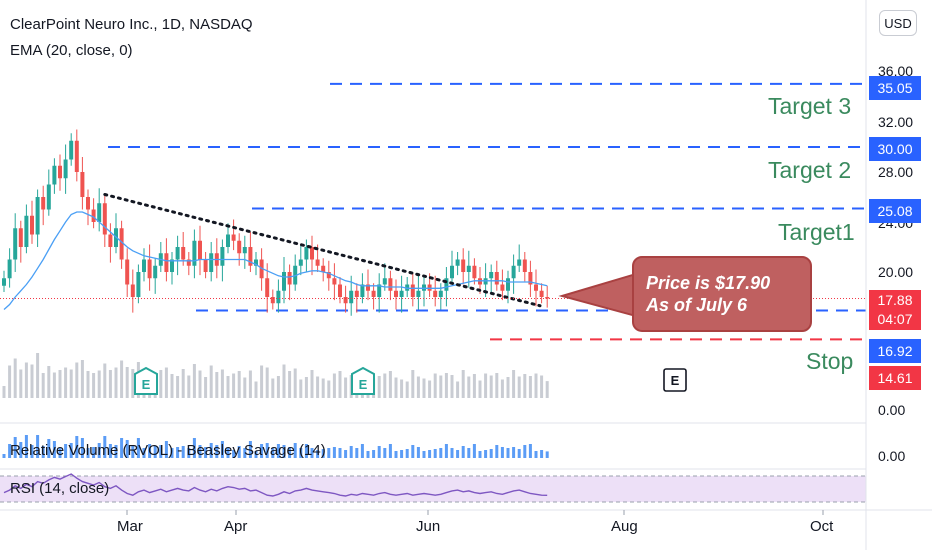  I want to click on x-tick-label: Oct, so click(822, 526).